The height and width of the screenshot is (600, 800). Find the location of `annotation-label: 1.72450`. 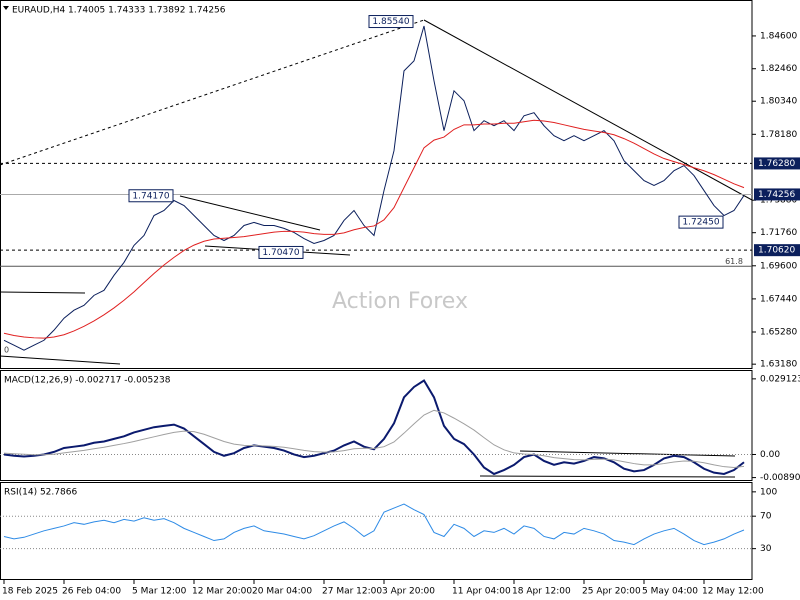

annotation-label: 1.72450 is located at coordinates (700, 223).